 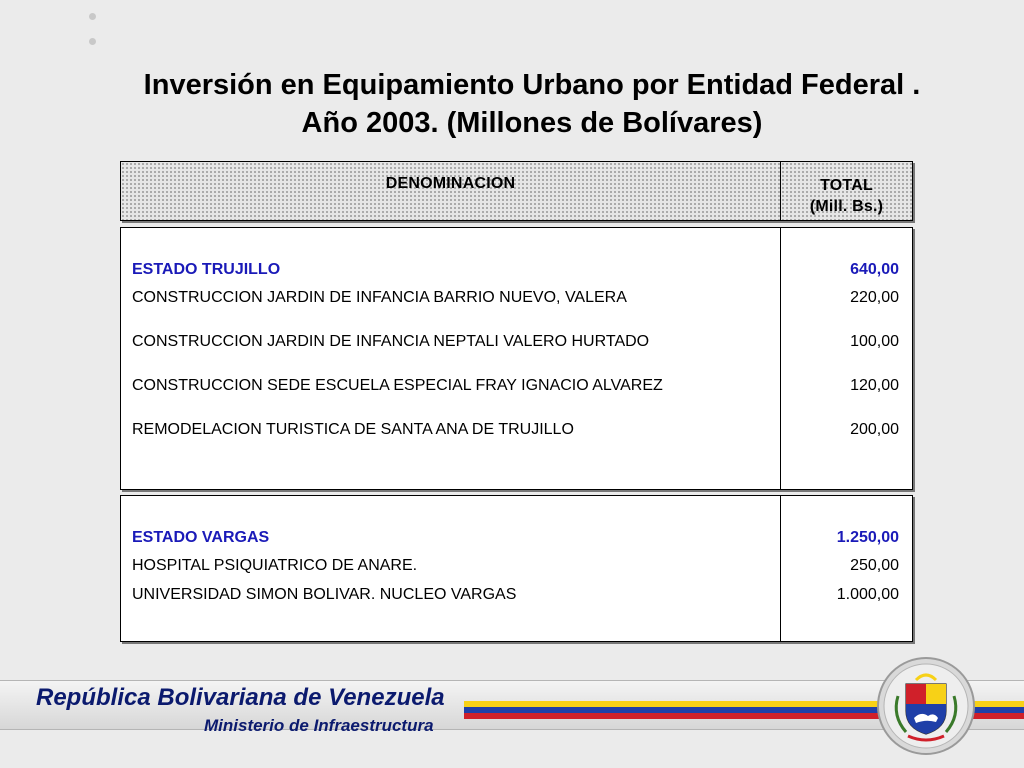 I want to click on project-name: UNIVERSIDAD SIMON BOLIVAR. NUCLEO VARGAS, so click(x=324, y=594).